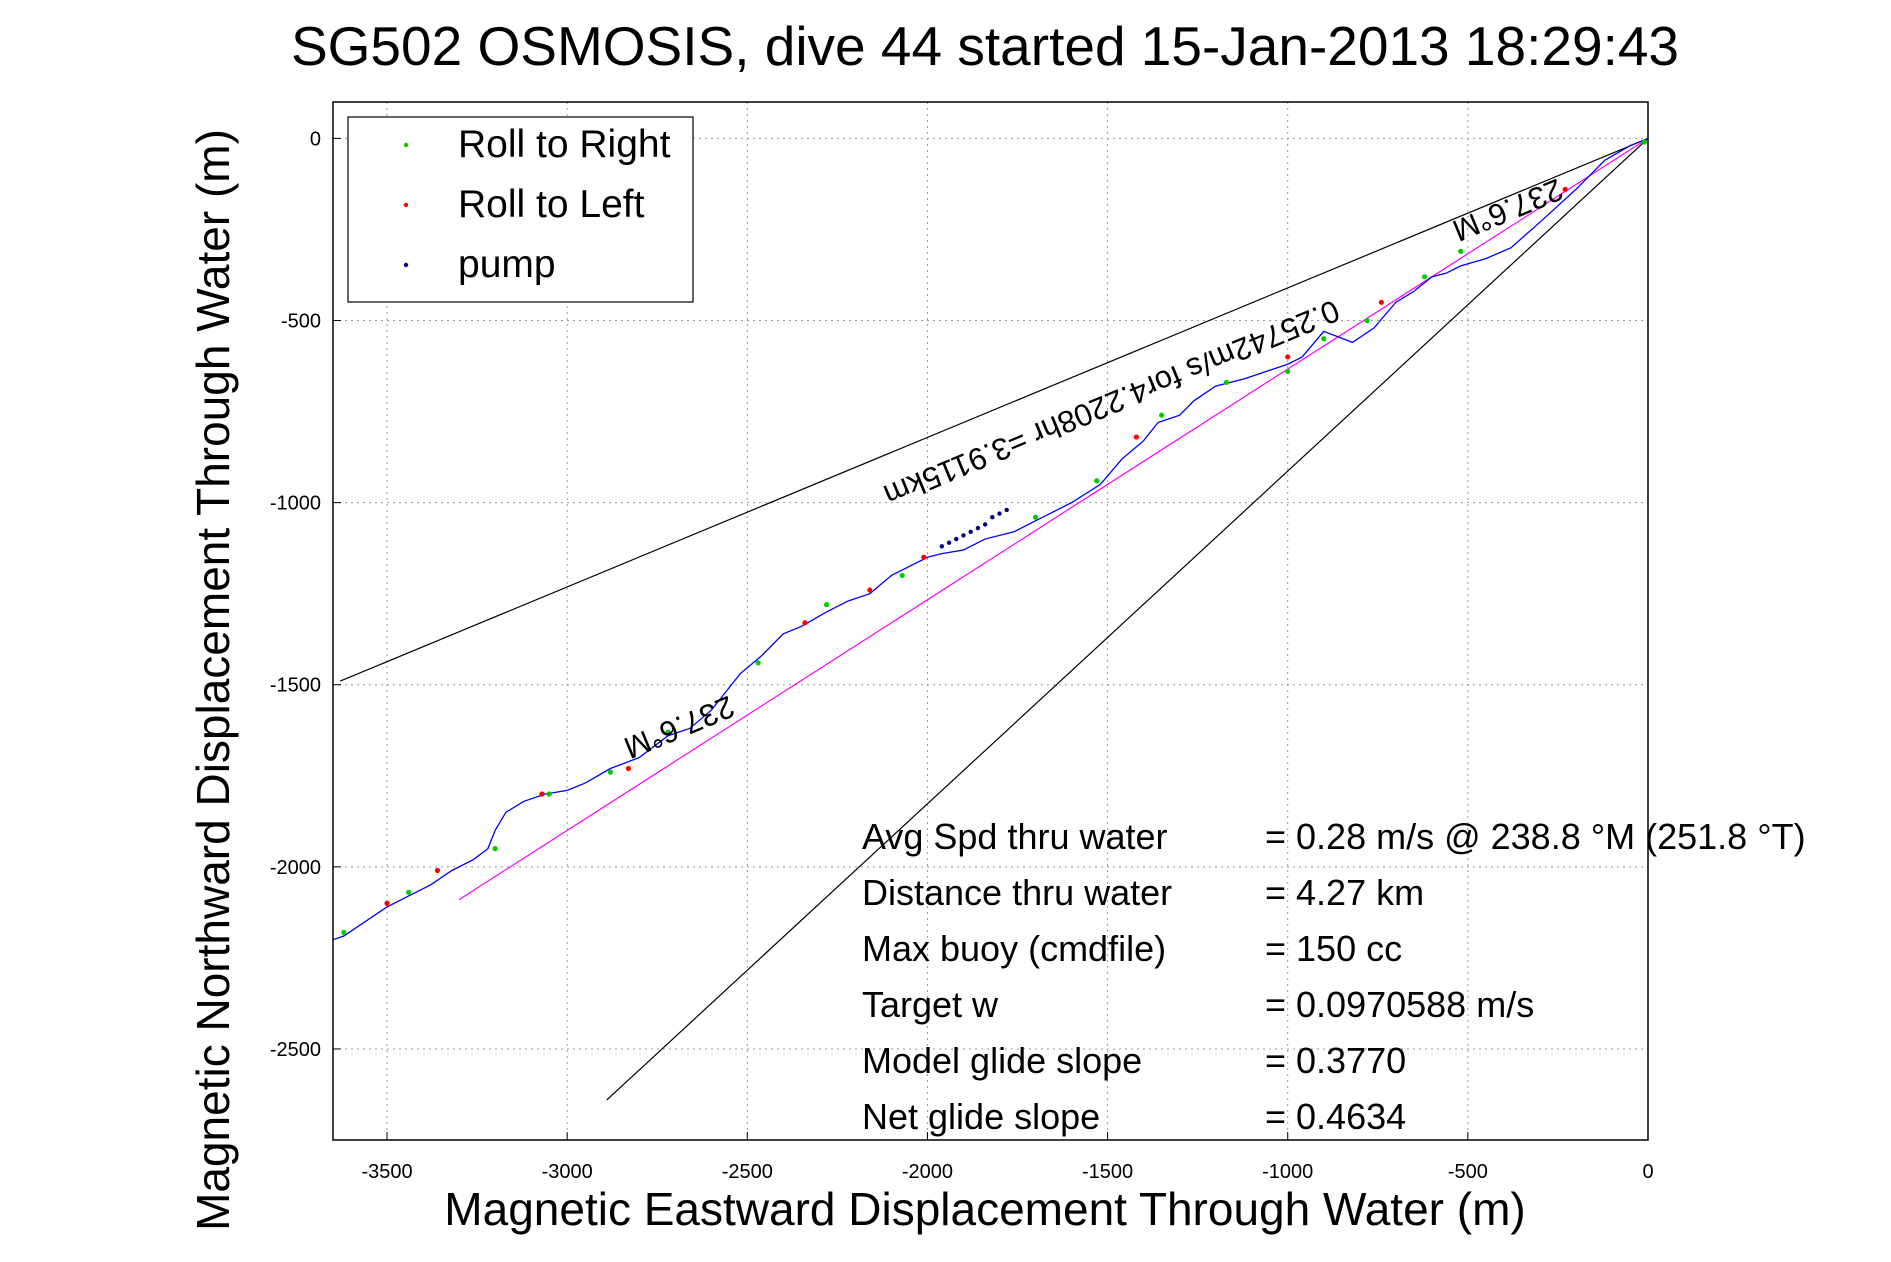 The height and width of the screenshot is (1262, 1891). Describe the element at coordinates (386, 1172) in the screenshot. I see `x-tick-label: -3500` at that location.